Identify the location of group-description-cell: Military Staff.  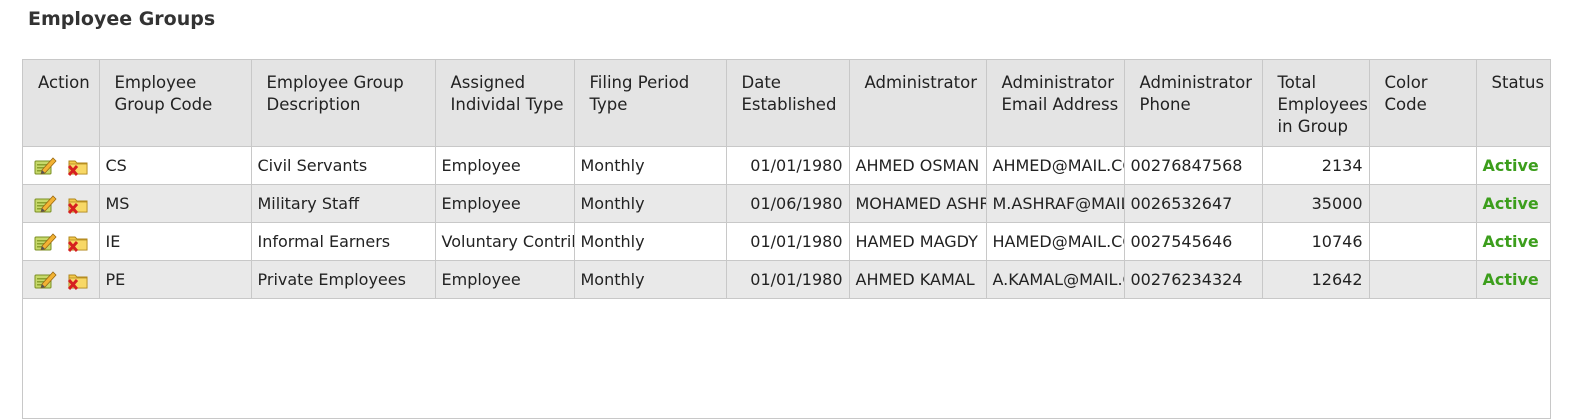
(343, 203).